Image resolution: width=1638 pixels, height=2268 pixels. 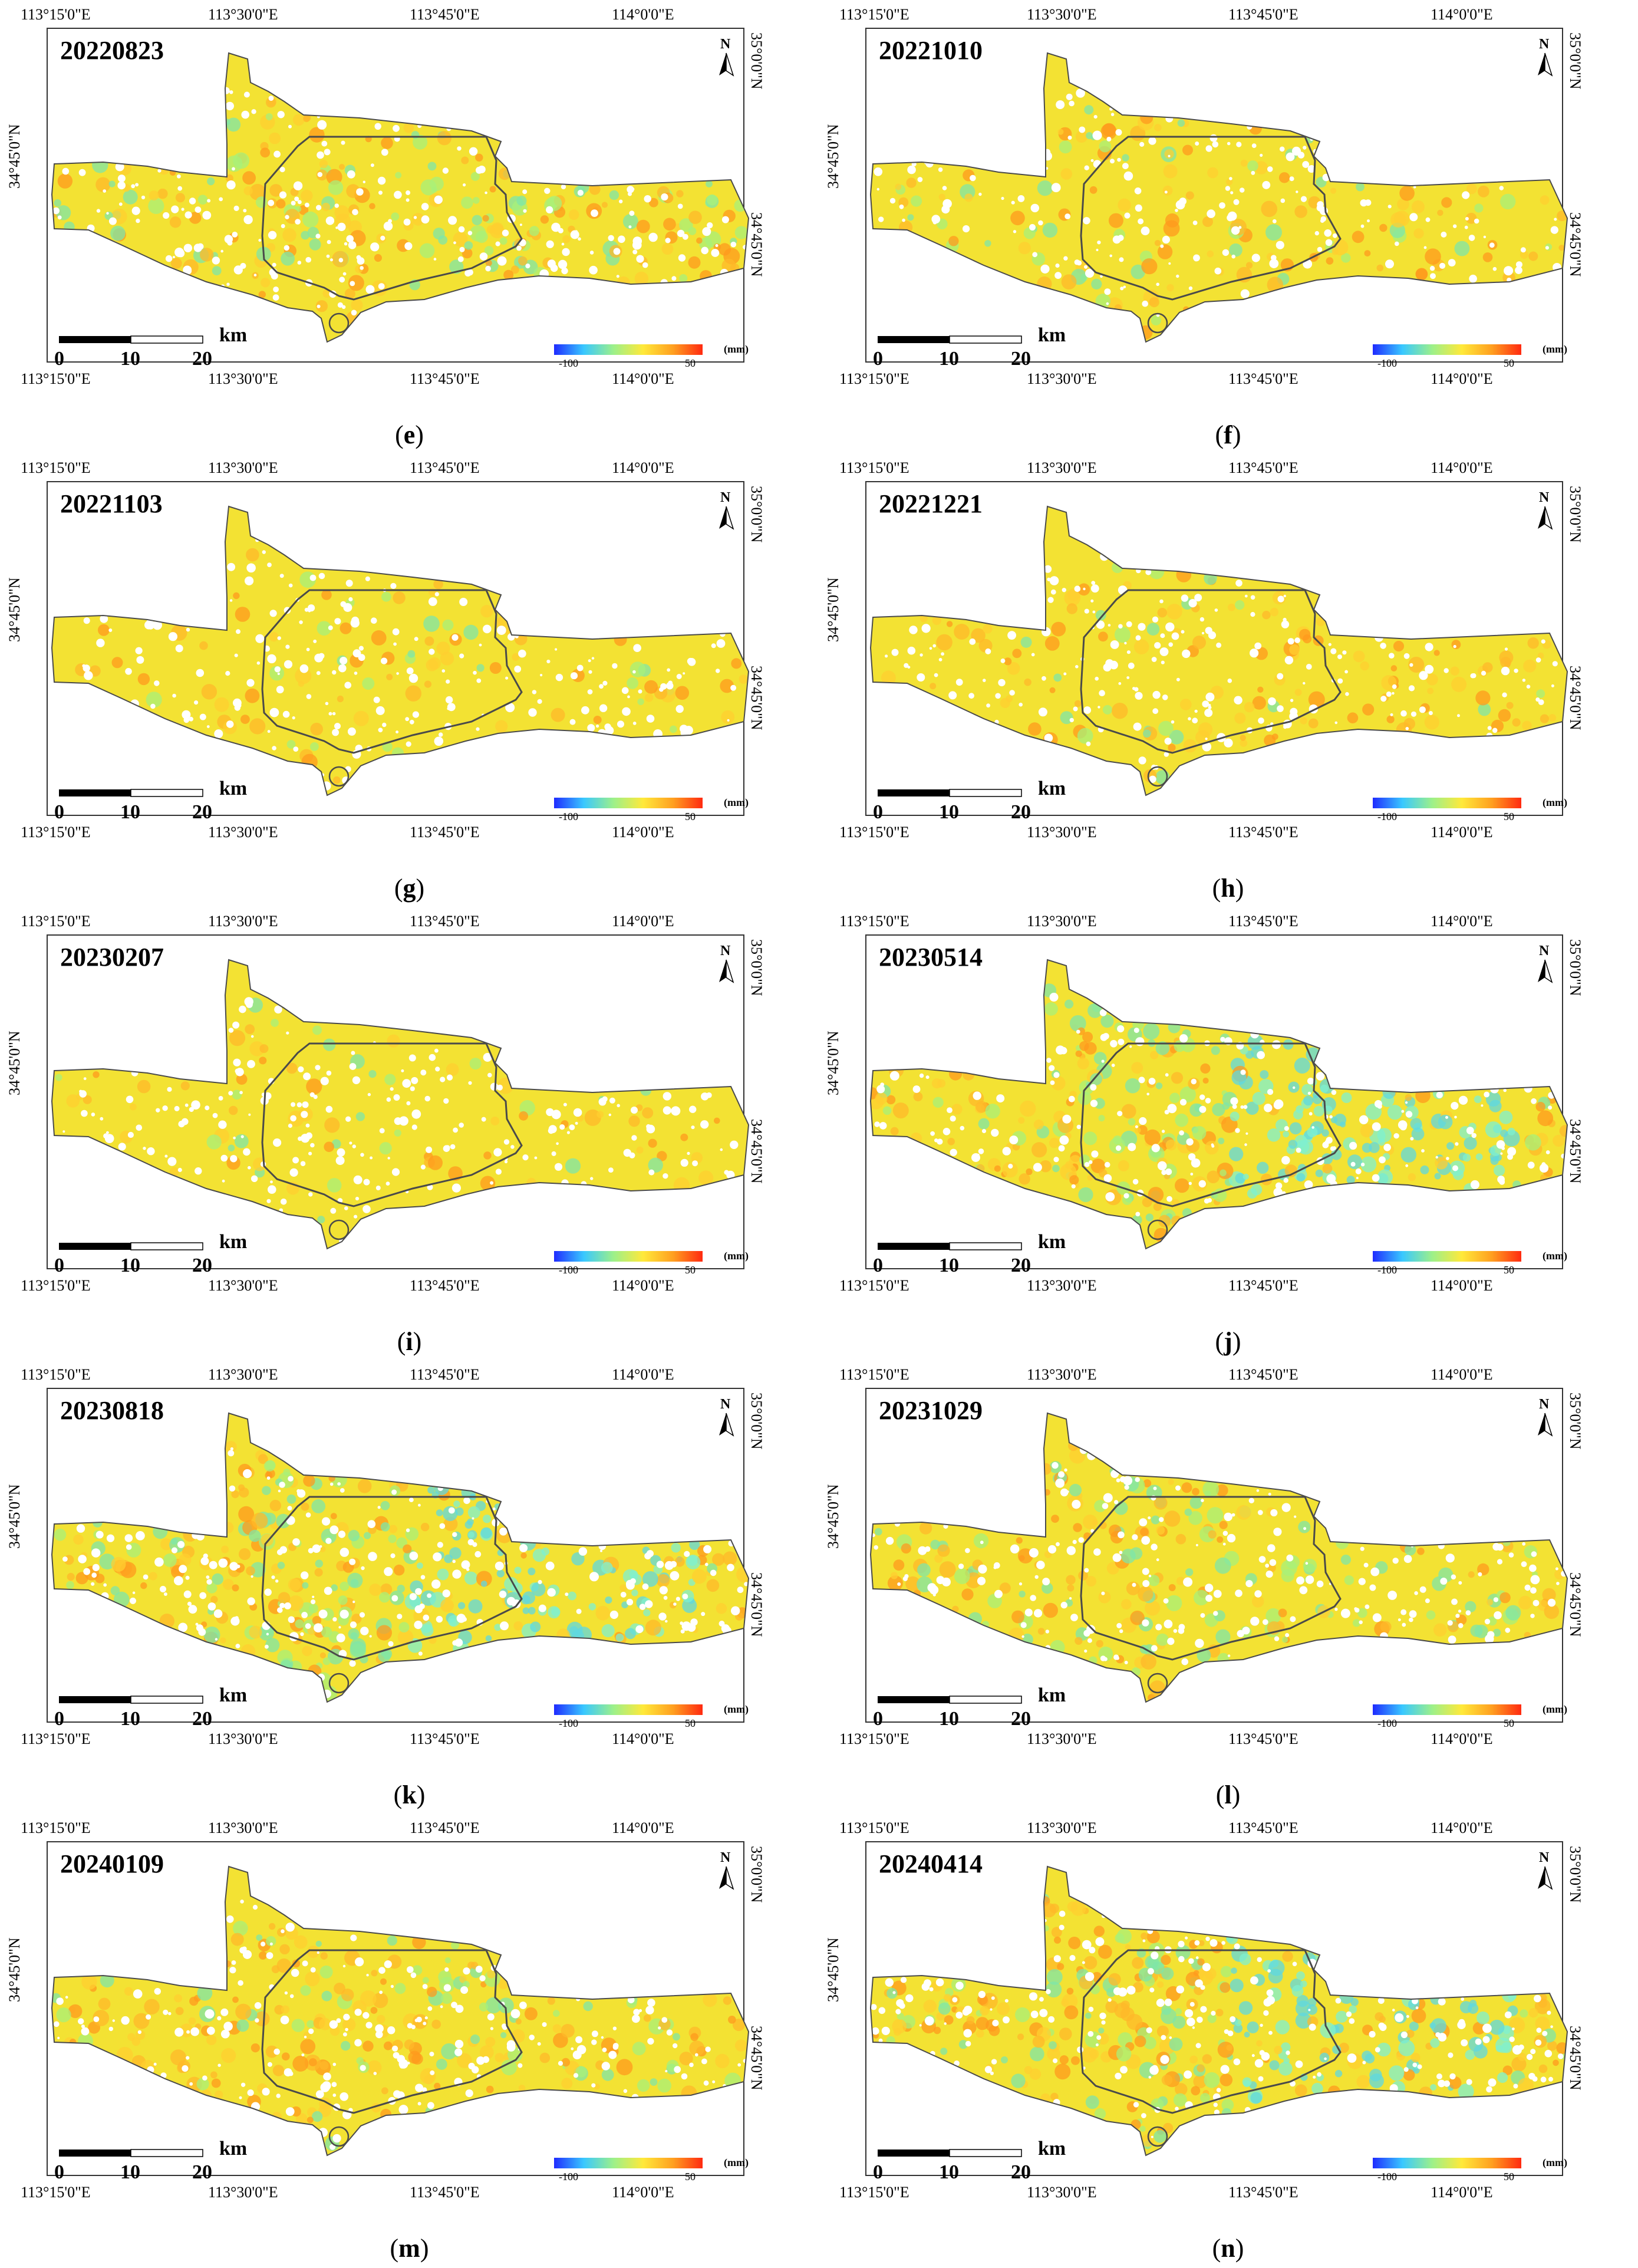 I want to click on legend-colorbar, so click(x=1447, y=1709).